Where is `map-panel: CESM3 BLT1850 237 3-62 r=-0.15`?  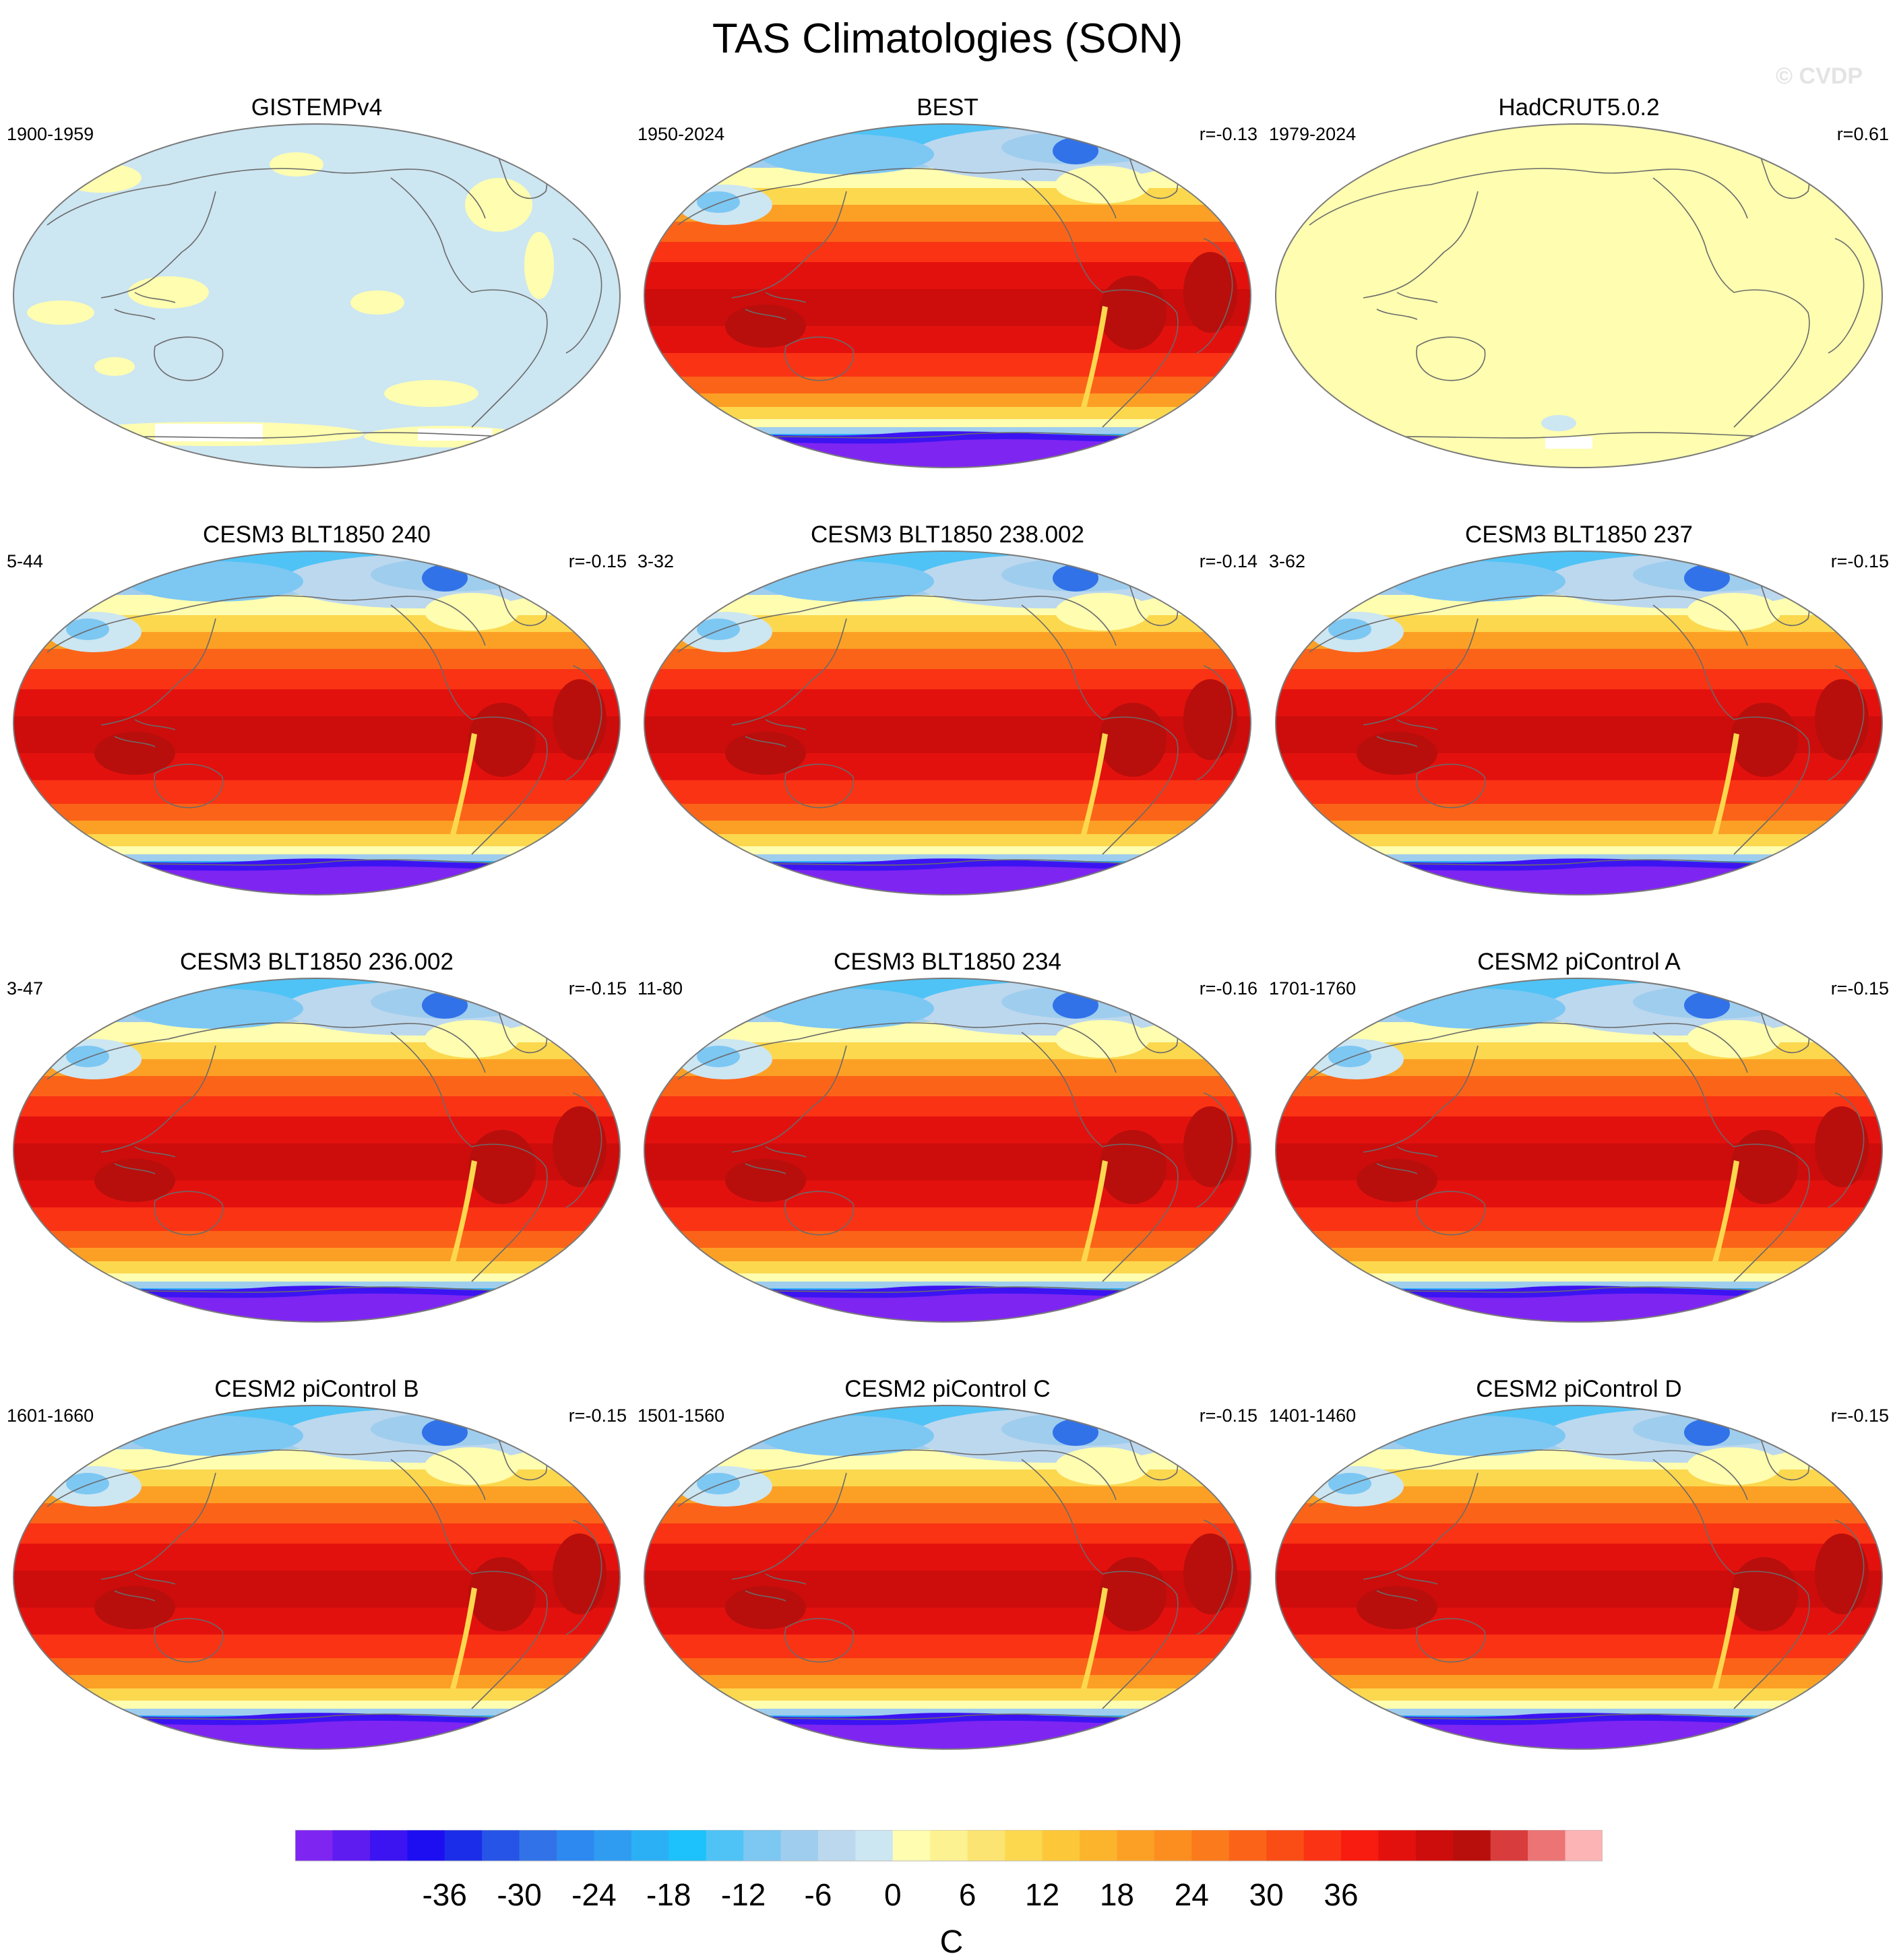
map-panel: CESM3 BLT1850 237 3-62 r=-0.15 is located at coordinates (1579, 710).